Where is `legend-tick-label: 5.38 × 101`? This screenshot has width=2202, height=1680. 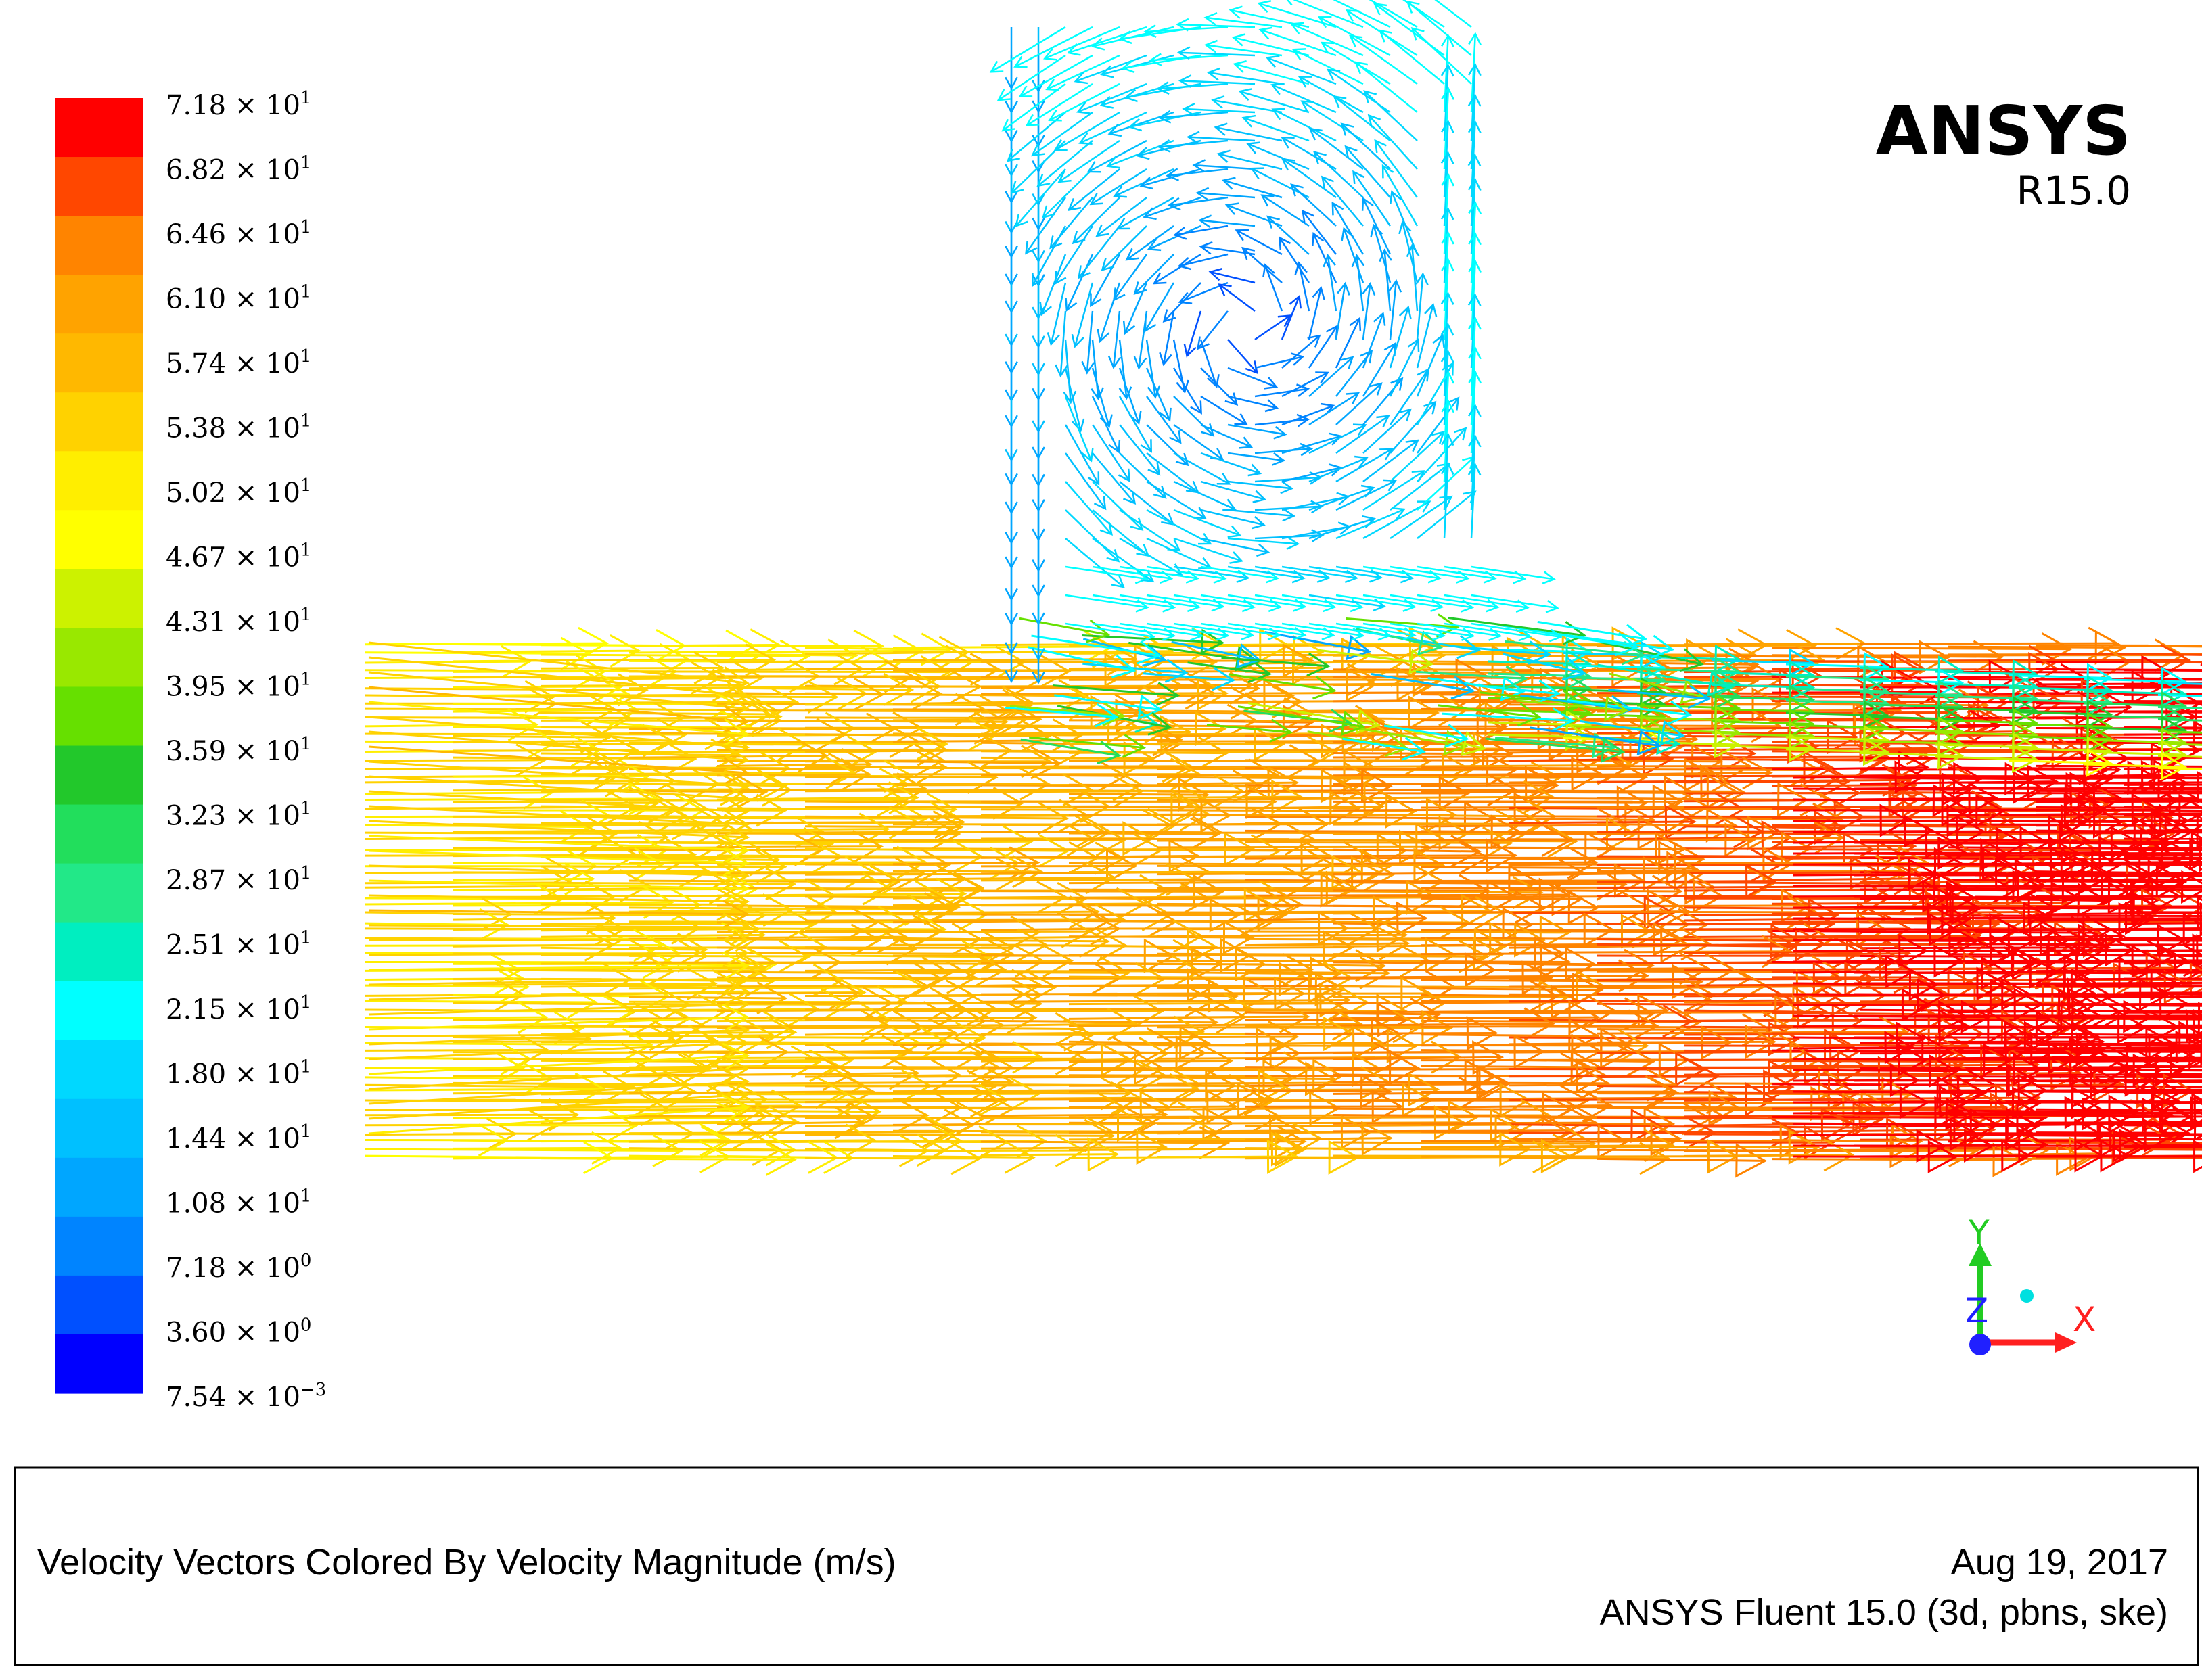
legend-tick-label: 5.38 × 101 is located at coordinates (238, 428).